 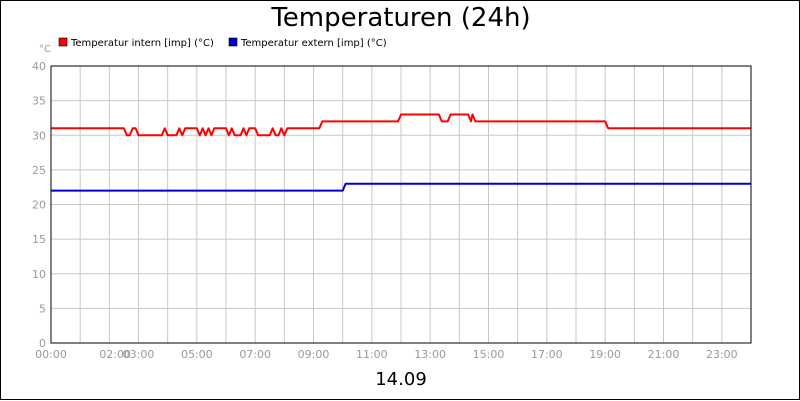 I want to click on y-tick-label: 0, so click(x=42, y=343).